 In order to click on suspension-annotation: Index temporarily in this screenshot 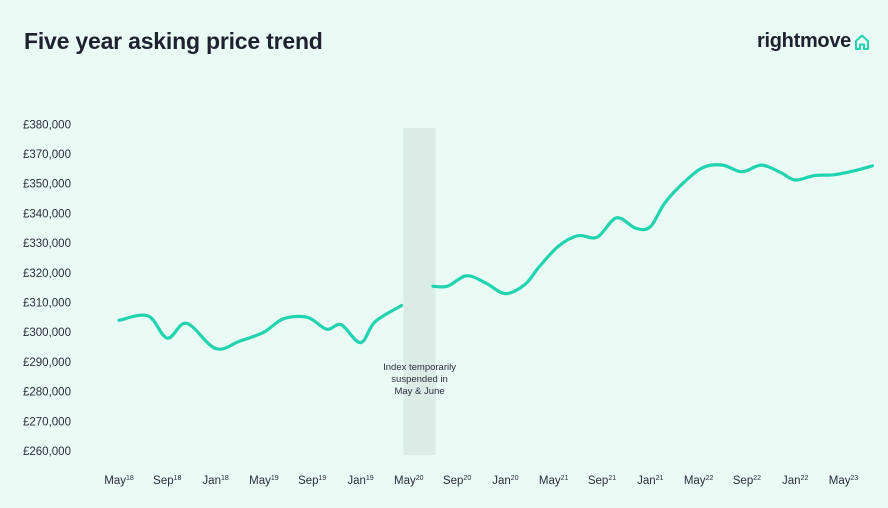, I will do `click(419, 367)`.